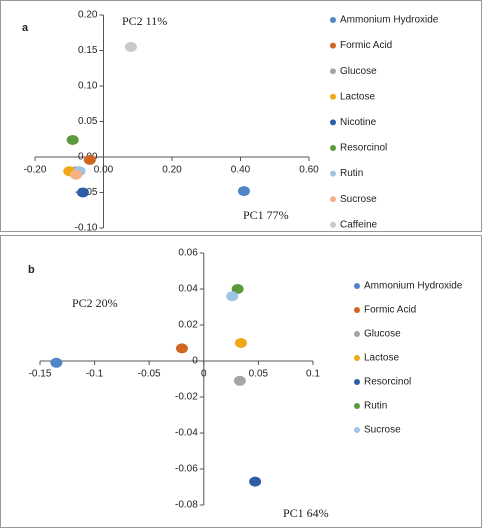  What do you see at coordinates (241, 170) in the screenshot?
I see `x-tick-label: 0.40` at bounding box center [241, 170].